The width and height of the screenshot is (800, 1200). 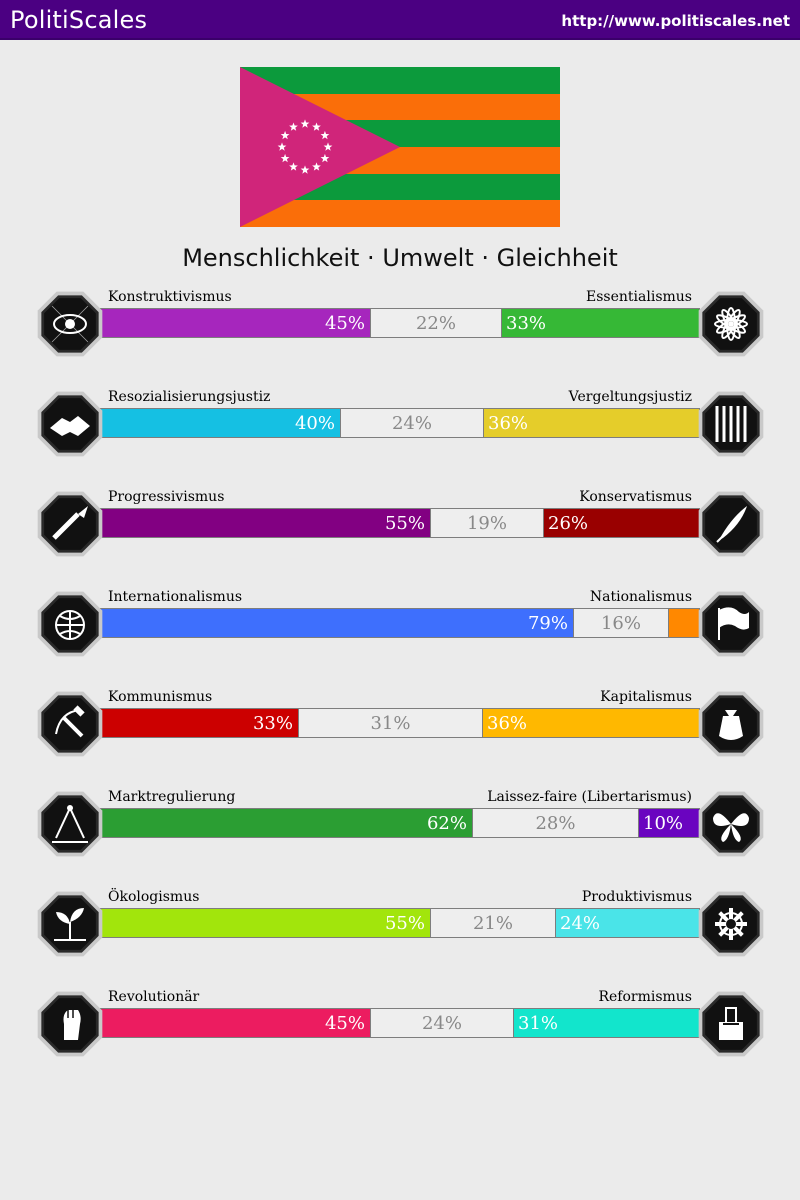 I want to click on bar-center-value: 24%, so click(x=411, y=423).